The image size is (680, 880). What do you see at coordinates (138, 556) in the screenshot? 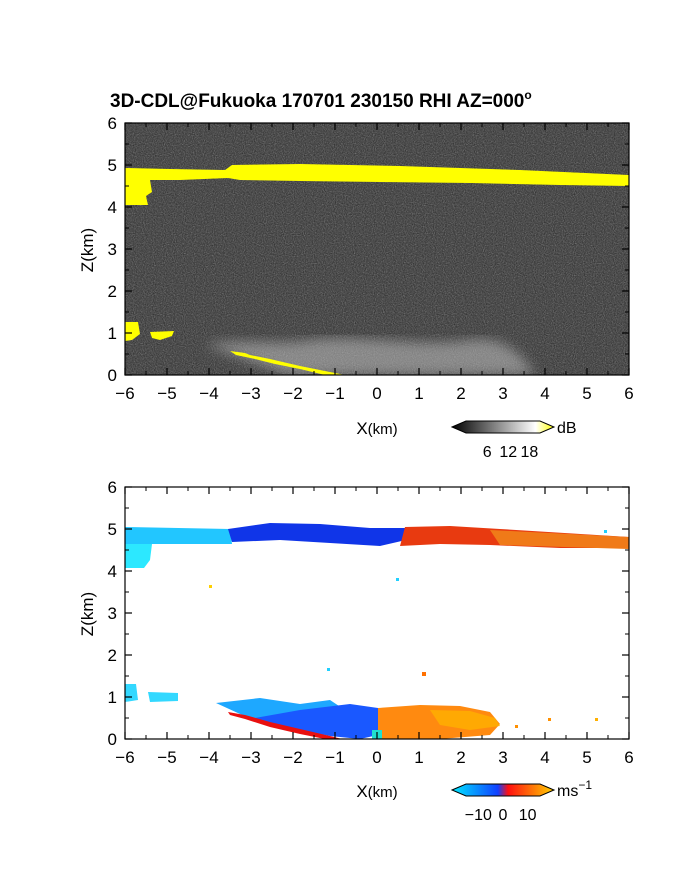
I see `velocity-cyan-patch` at bounding box center [138, 556].